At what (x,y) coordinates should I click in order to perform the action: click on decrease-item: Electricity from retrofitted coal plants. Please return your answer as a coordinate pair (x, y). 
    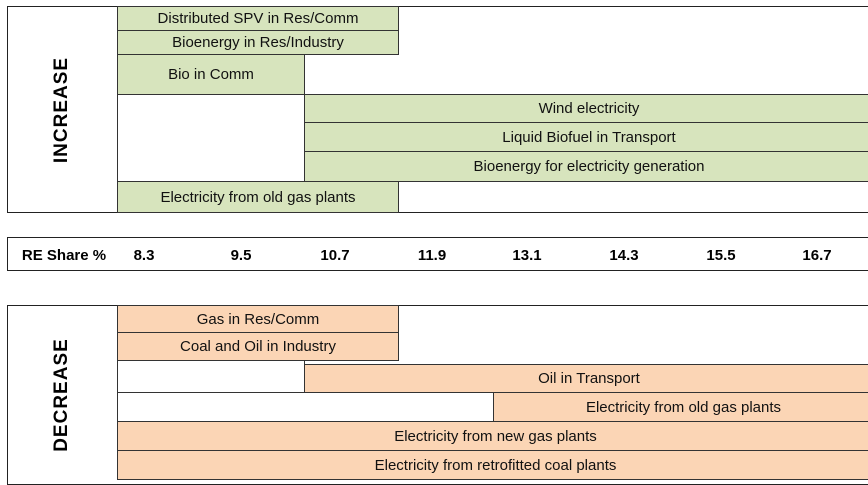
    Looking at the image, I should click on (492, 465).